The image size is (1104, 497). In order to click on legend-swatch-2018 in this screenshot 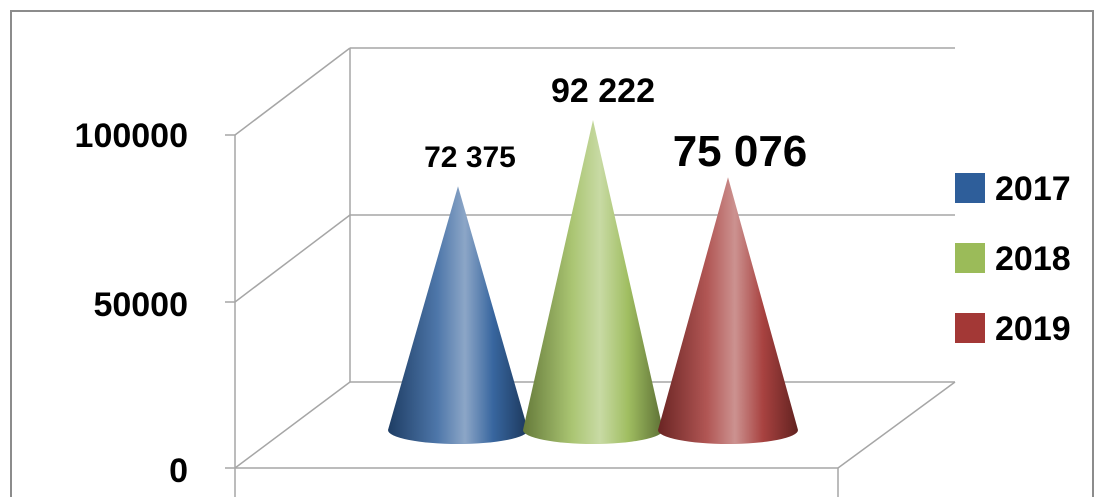, I will do `click(970, 258)`.